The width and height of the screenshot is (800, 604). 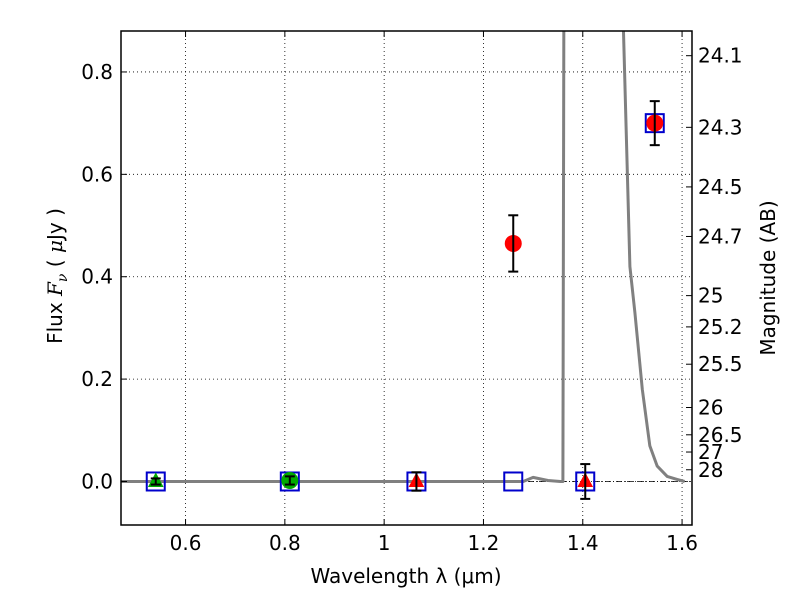 I want to click on mag-tick-label: 26.5, so click(x=720, y=435).